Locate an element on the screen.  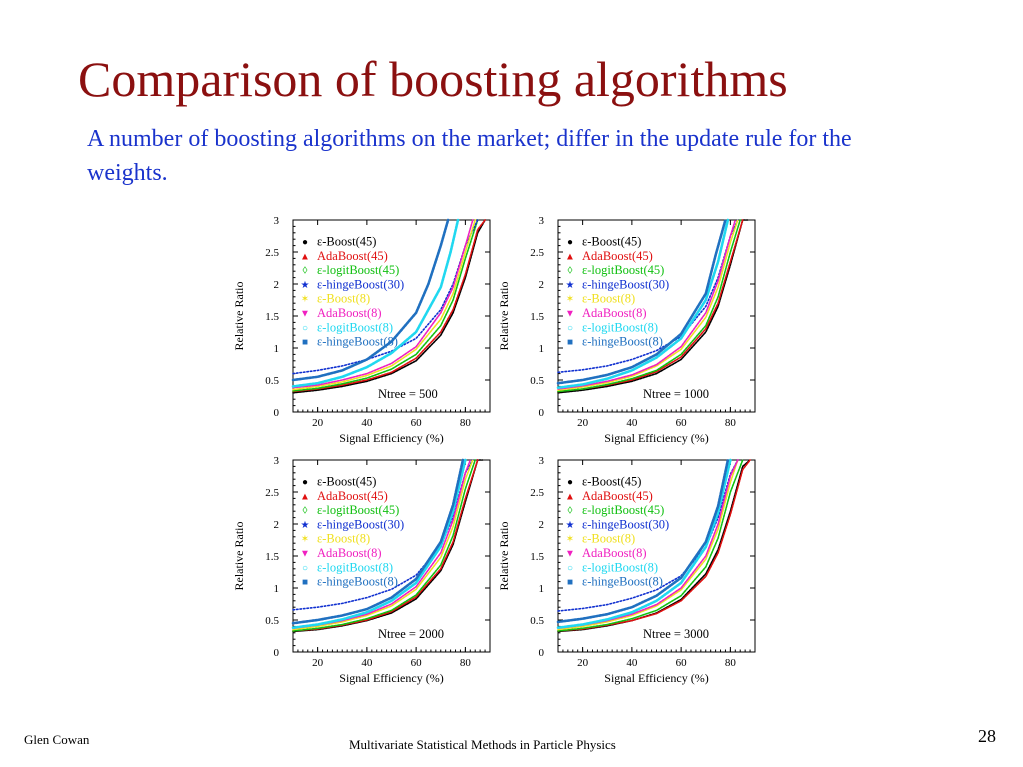
page-number: 28 is located at coordinates (987, 736).